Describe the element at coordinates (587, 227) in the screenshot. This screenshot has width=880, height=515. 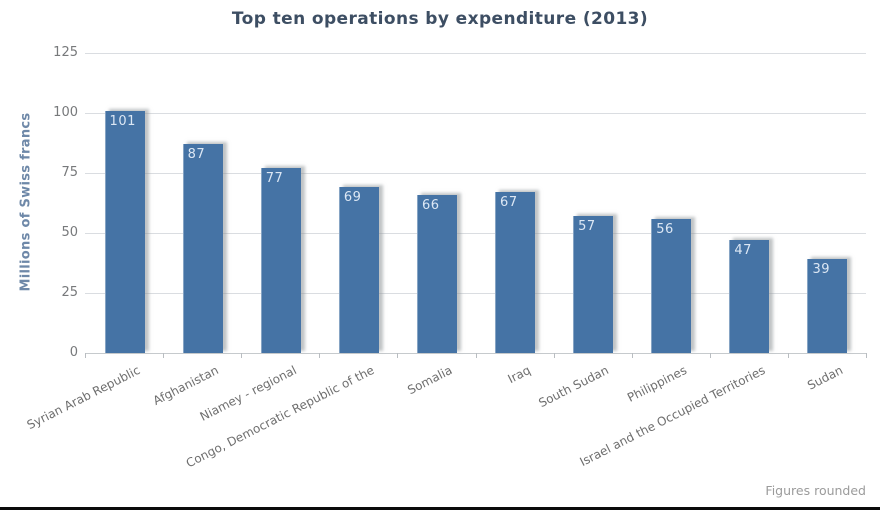
I see `bar-value-label: 57` at that location.